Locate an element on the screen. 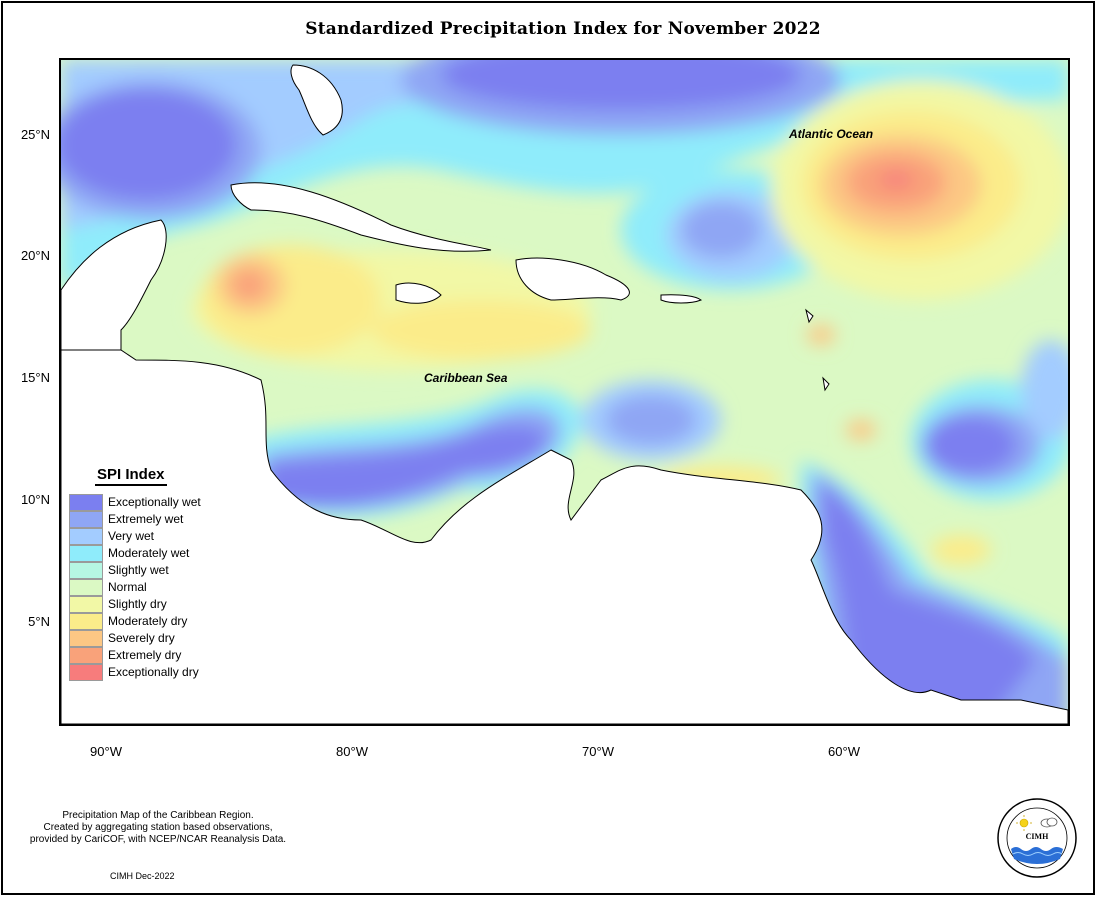 Image resolution: width=1100 pixels, height=900 pixels. legend-label: Moderately dry is located at coordinates (148, 621).